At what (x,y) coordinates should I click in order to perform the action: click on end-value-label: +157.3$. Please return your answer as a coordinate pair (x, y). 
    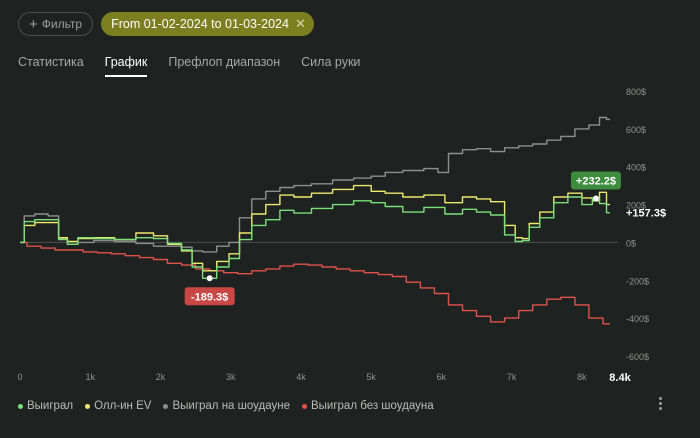
    Looking at the image, I should click on (646, 214).